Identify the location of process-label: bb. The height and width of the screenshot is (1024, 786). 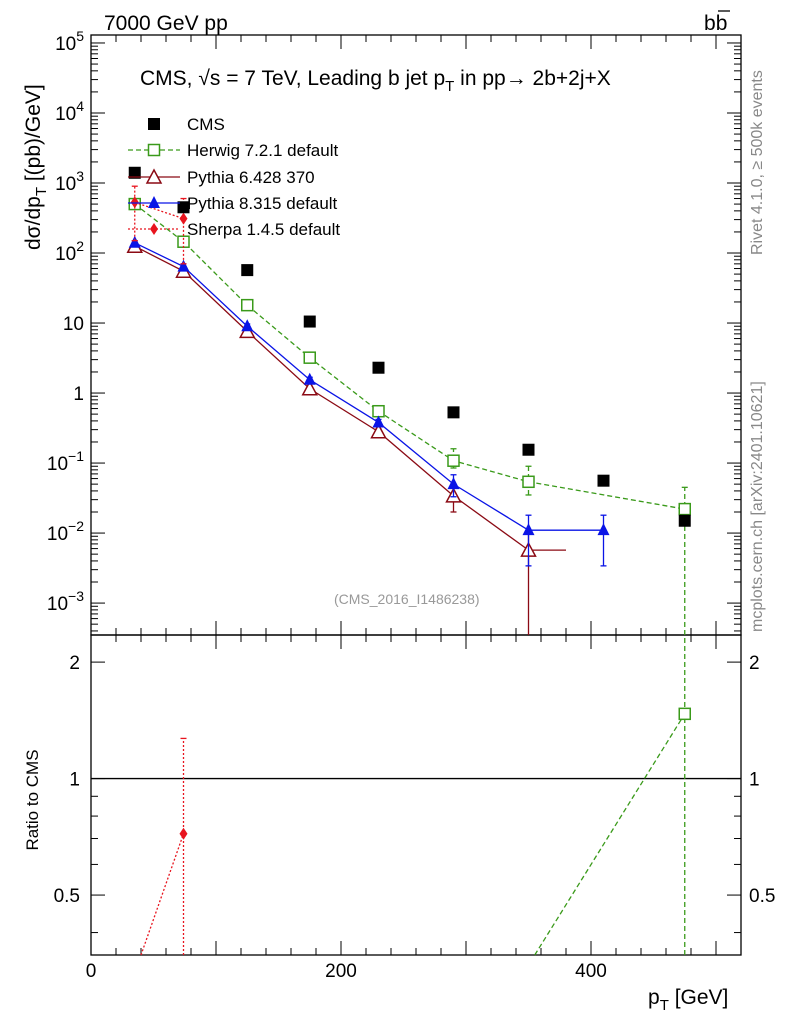
(715, 23).